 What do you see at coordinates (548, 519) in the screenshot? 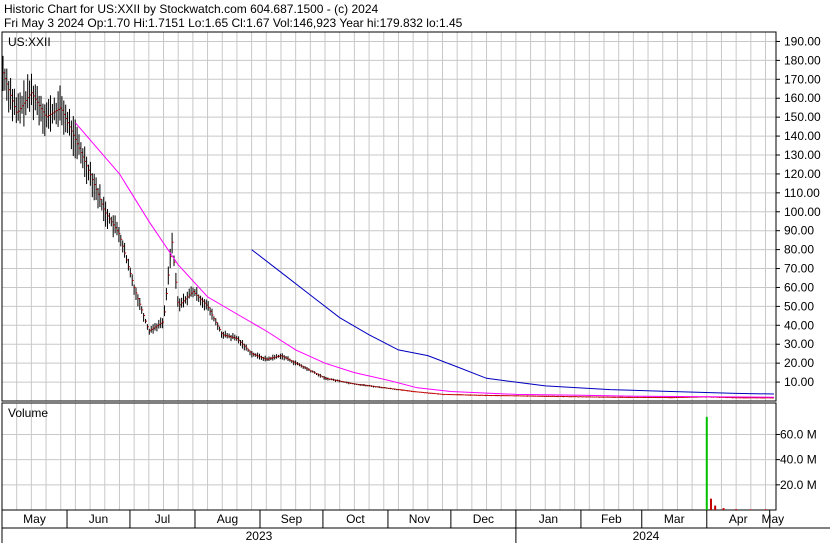
I see `month-label: Jan` at bounding box center [548, 519].